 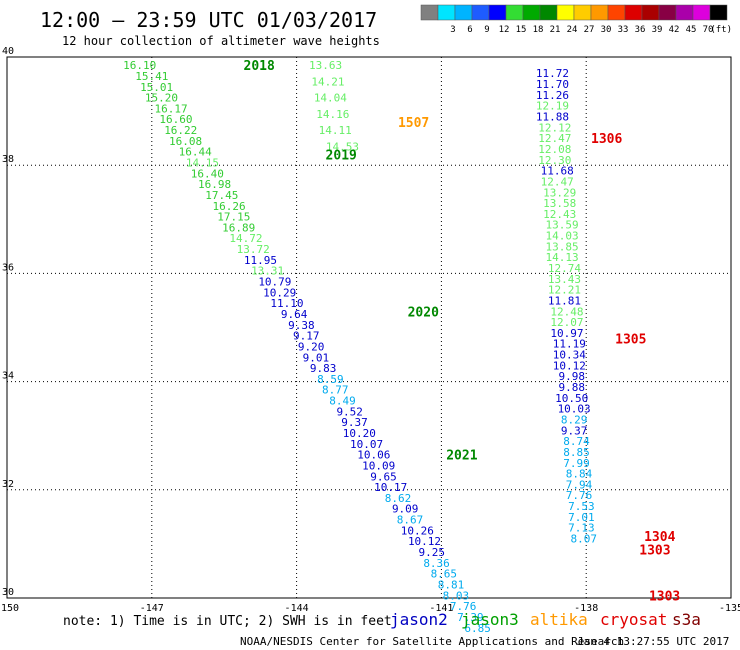 What do you see at coordinates (554, 149) in the screenshot?
I see `wave-height-label: 12.08` at bounding box center [554, 149].